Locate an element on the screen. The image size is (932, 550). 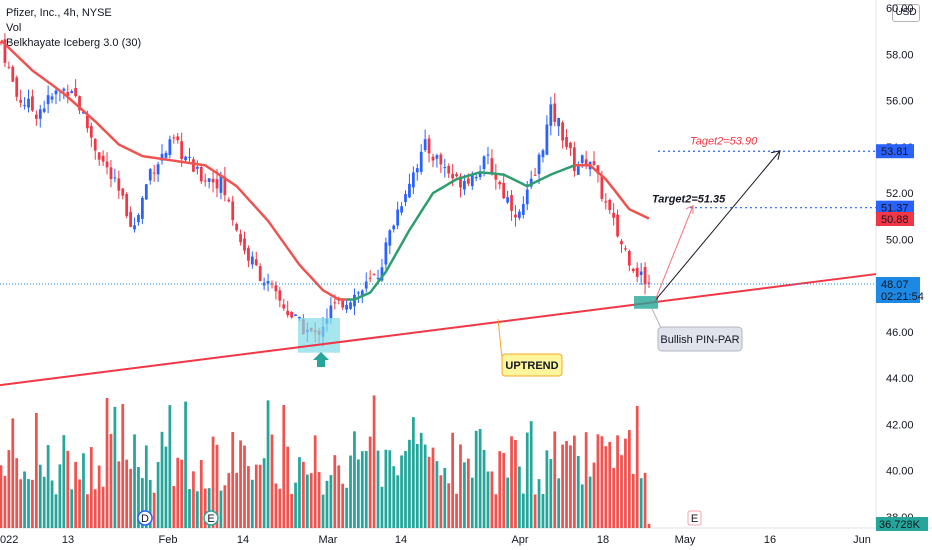
callout-pointer is located at coordinates (500, 339).